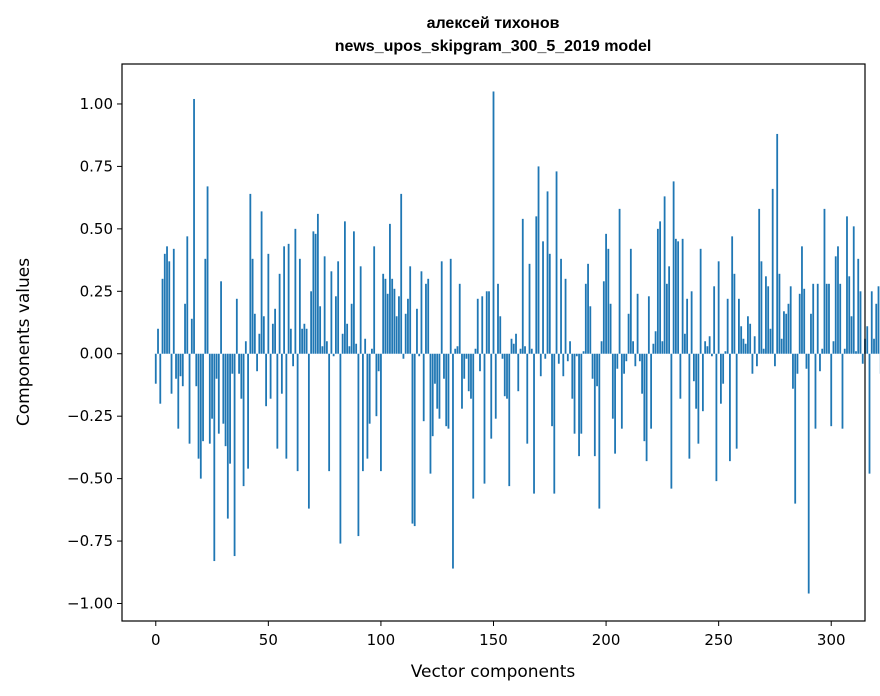 The width and height of the screenshot is (880, 696). What do you see at coordinates (96, 166) in the screenshot?
I see `y-tick-label: 0.75` at bounding box center [96, 166].